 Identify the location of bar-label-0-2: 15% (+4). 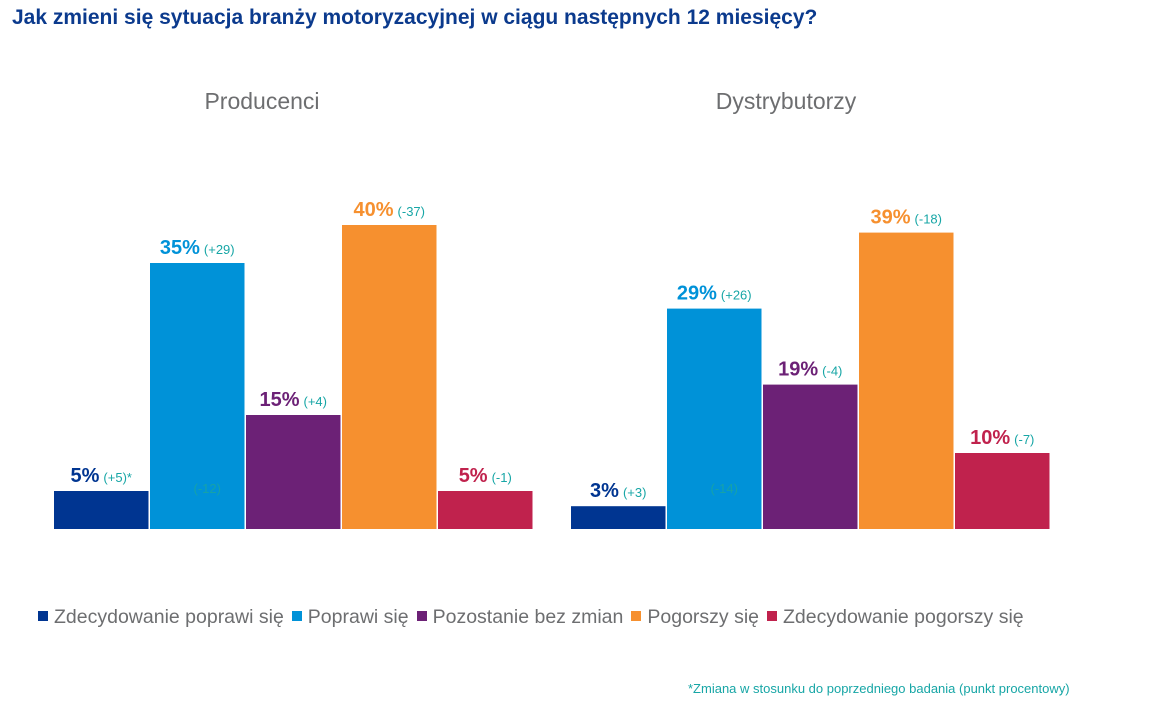
(293, 400).